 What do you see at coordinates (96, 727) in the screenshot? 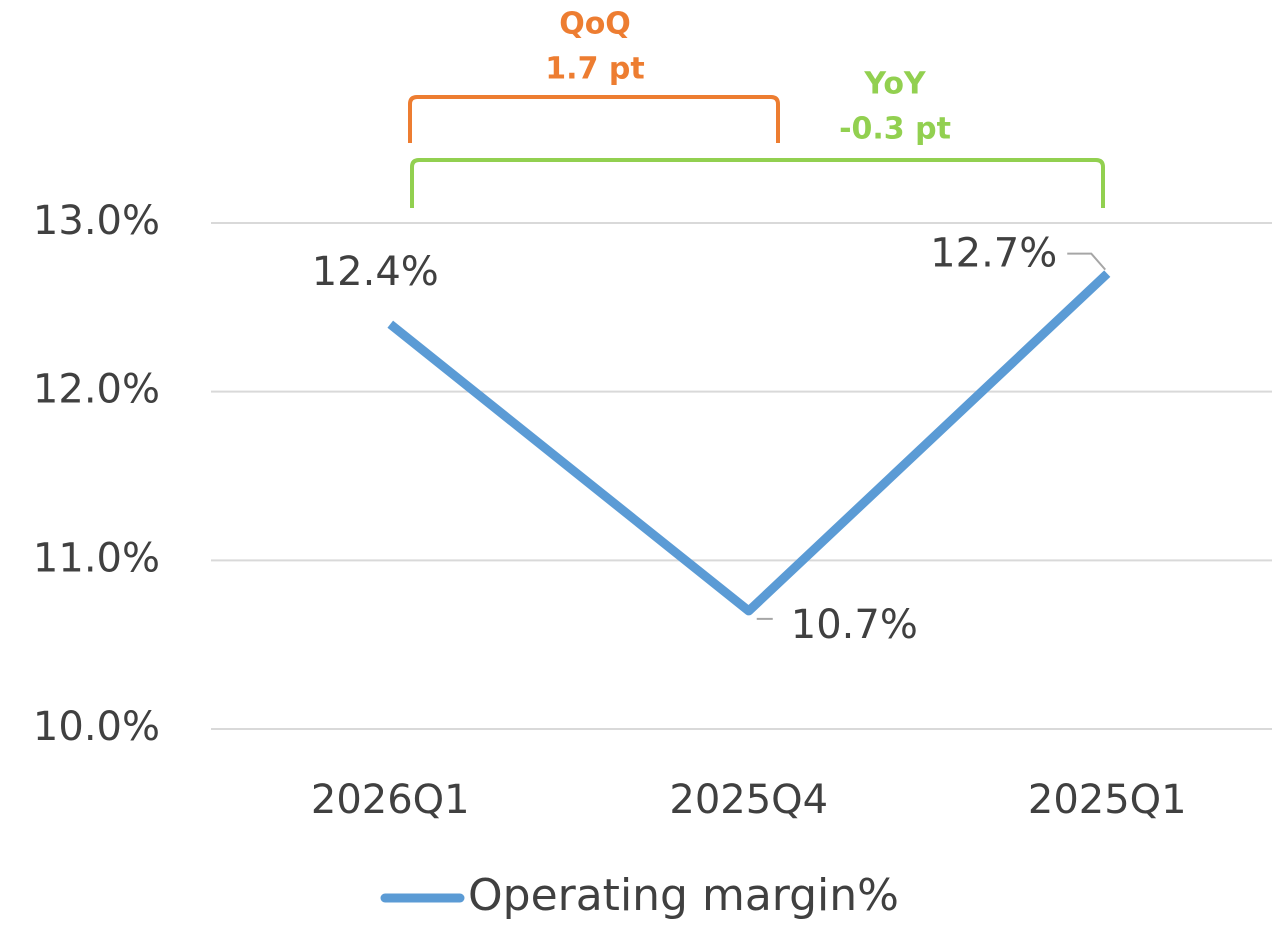
I see `y-tick-label: 10.0%` at bounding box center [96, 727].